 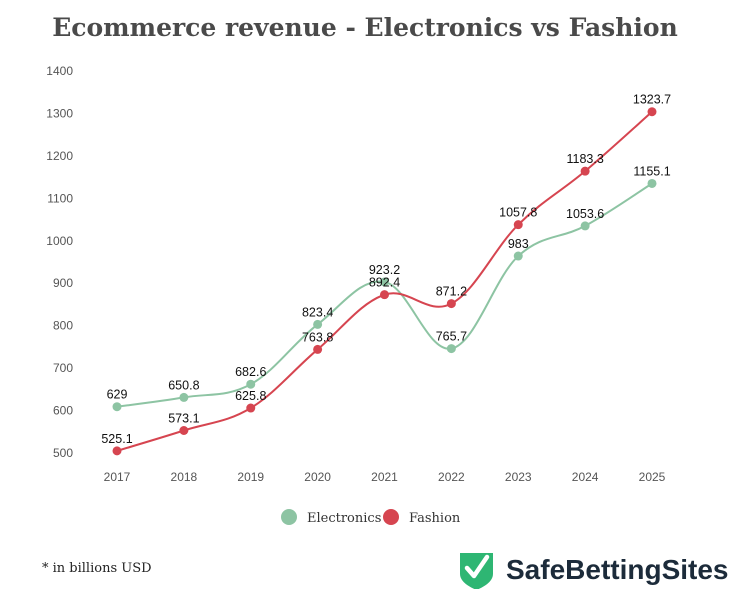 I want to click on y-tick-label: 1000, so click(x=59, y=241).